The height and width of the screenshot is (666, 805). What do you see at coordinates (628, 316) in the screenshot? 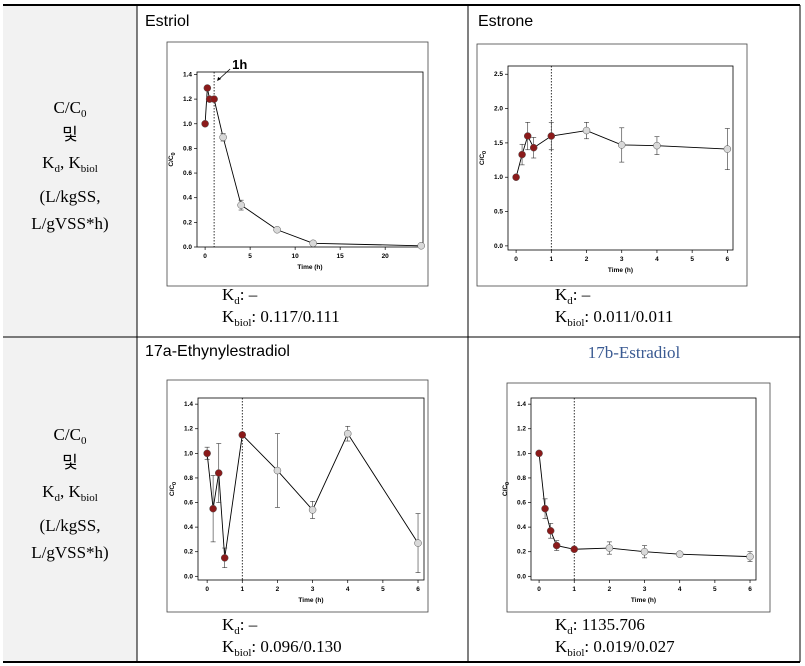
I see `text-segment: : 0.011/0.011` at bounding box center [628, 316].